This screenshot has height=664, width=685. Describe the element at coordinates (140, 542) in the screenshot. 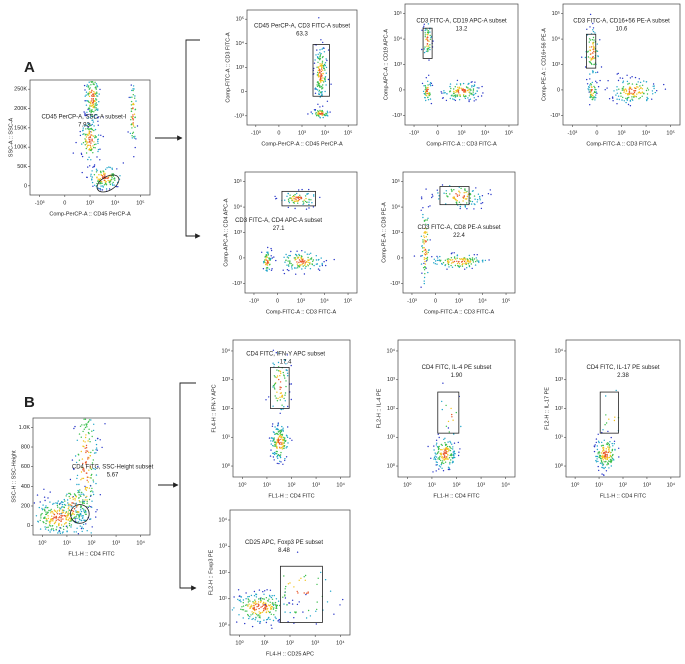

I see `x-tick-label: 10⁴` at that location.